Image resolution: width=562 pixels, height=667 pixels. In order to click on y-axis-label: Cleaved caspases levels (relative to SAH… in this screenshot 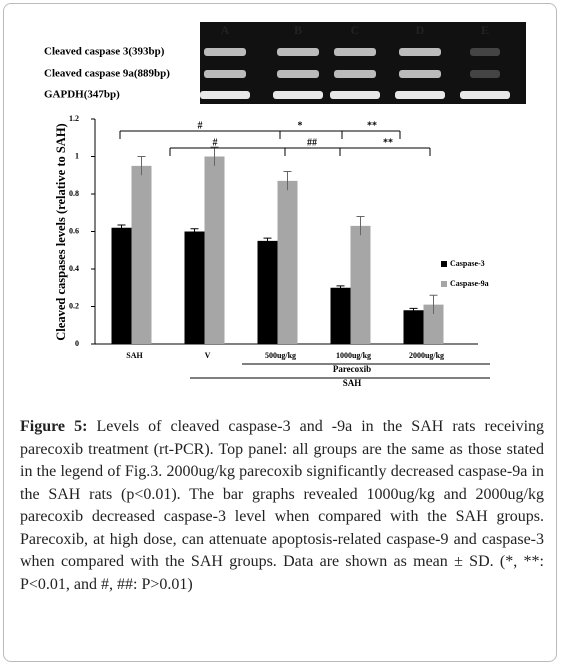, I will do `click(61, 231)`.